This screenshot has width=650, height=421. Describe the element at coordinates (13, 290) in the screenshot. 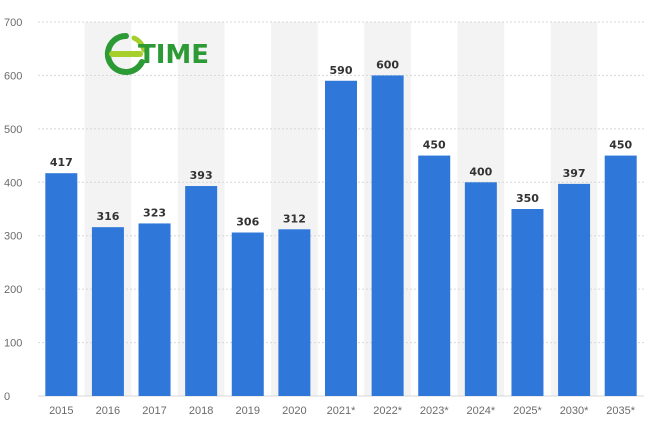

I see `y-tick-label: 200` at that location.